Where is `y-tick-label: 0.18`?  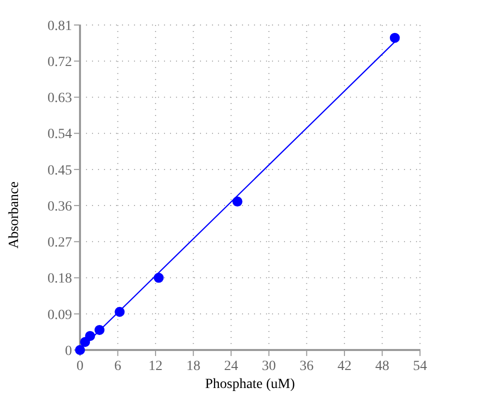 y-tick-label: 0.18 is located at coordinates (60, 279).